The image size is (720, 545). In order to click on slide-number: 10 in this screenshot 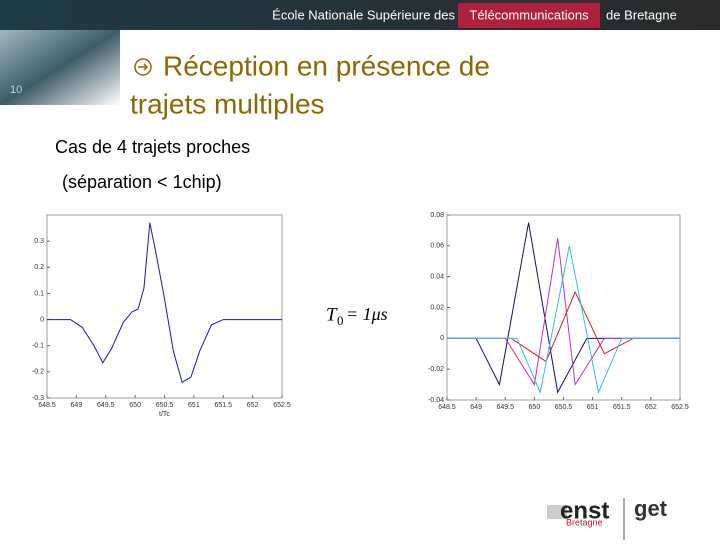, I will do `click(16, 90)`.